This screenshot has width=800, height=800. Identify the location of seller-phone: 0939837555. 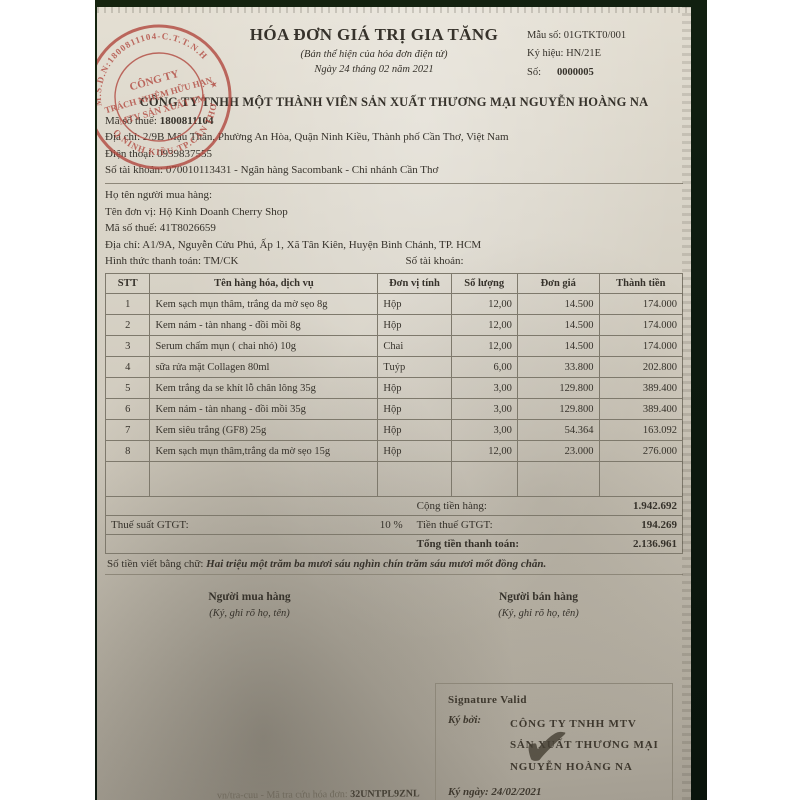
(184, 153).